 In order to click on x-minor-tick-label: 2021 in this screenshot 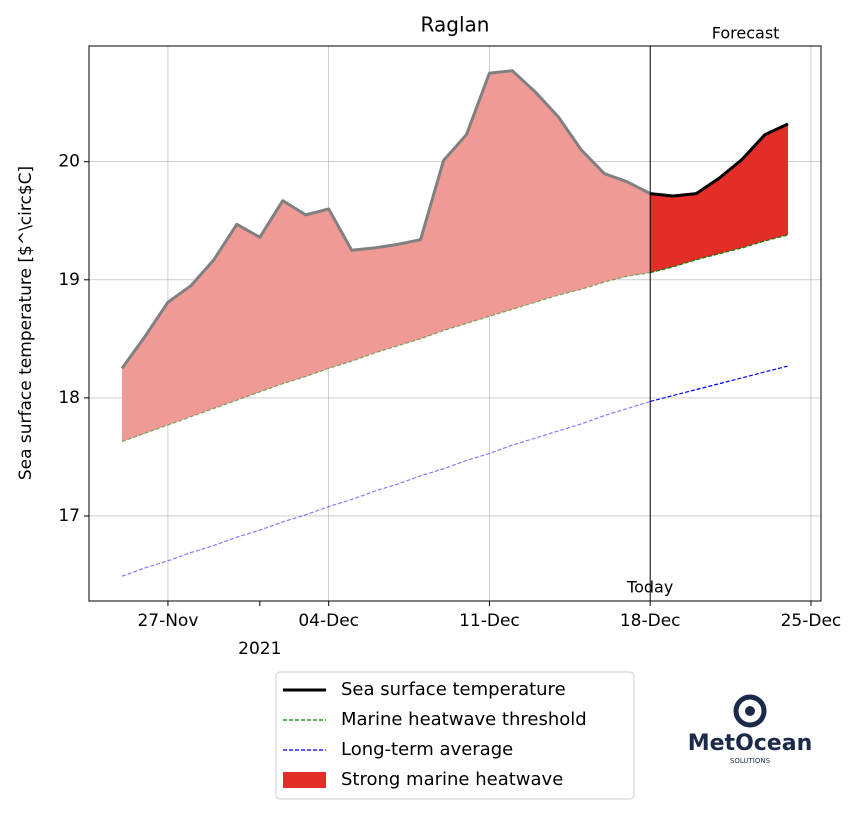, I will do `click(259, 649)`.